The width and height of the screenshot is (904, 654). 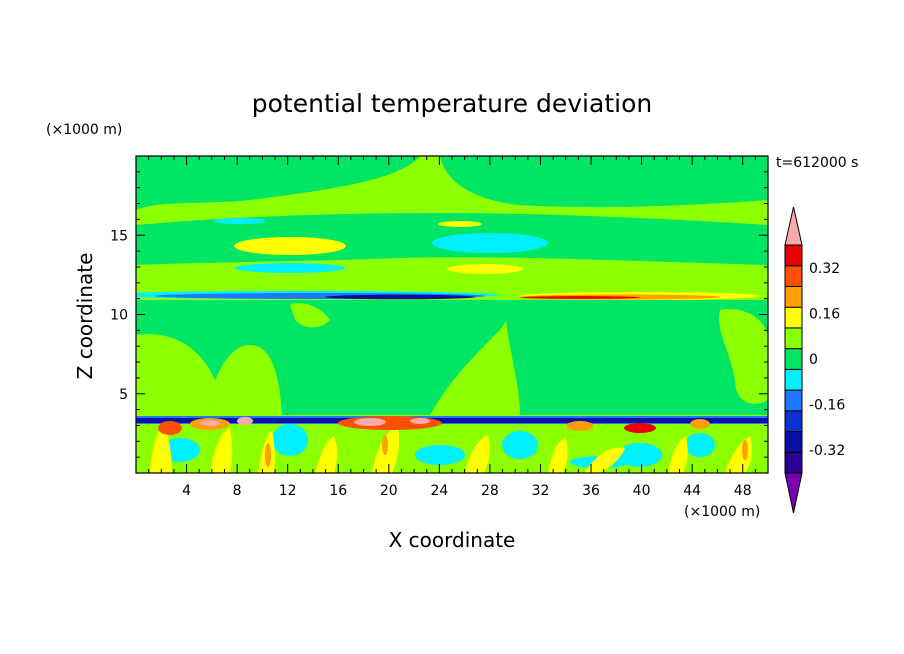 I want to click on y-tick-label: 5, so click(x=123, y=395).